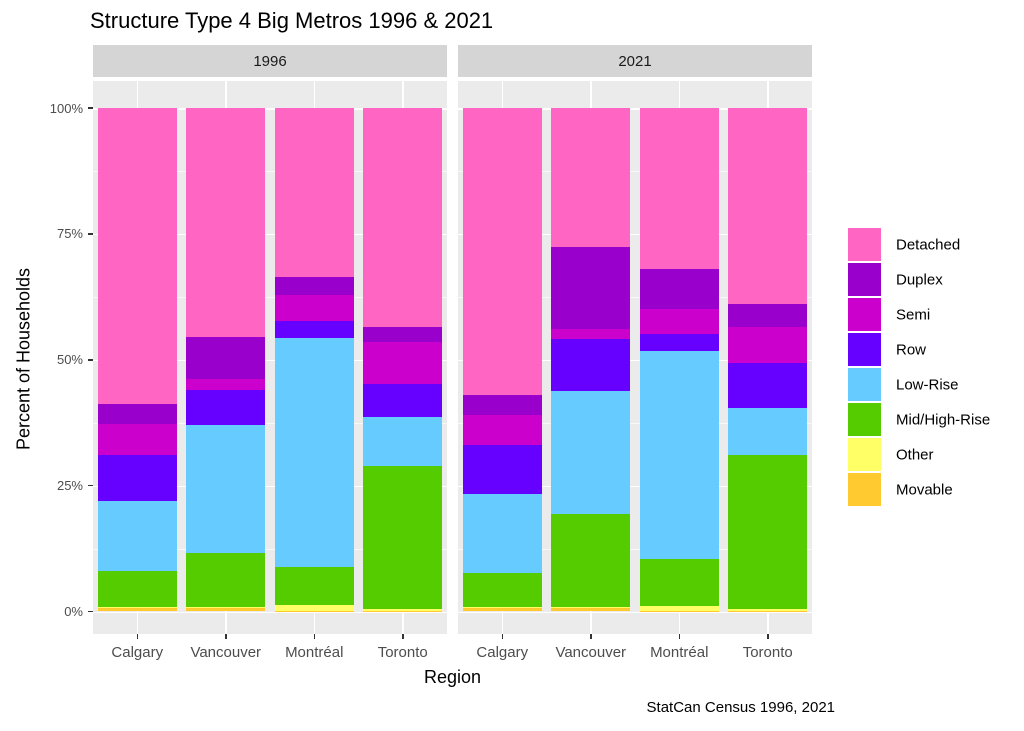 This screenshot has width=1024, height=731. I want to click on legend-label: Mid/High-Rise, so click(943, 419).